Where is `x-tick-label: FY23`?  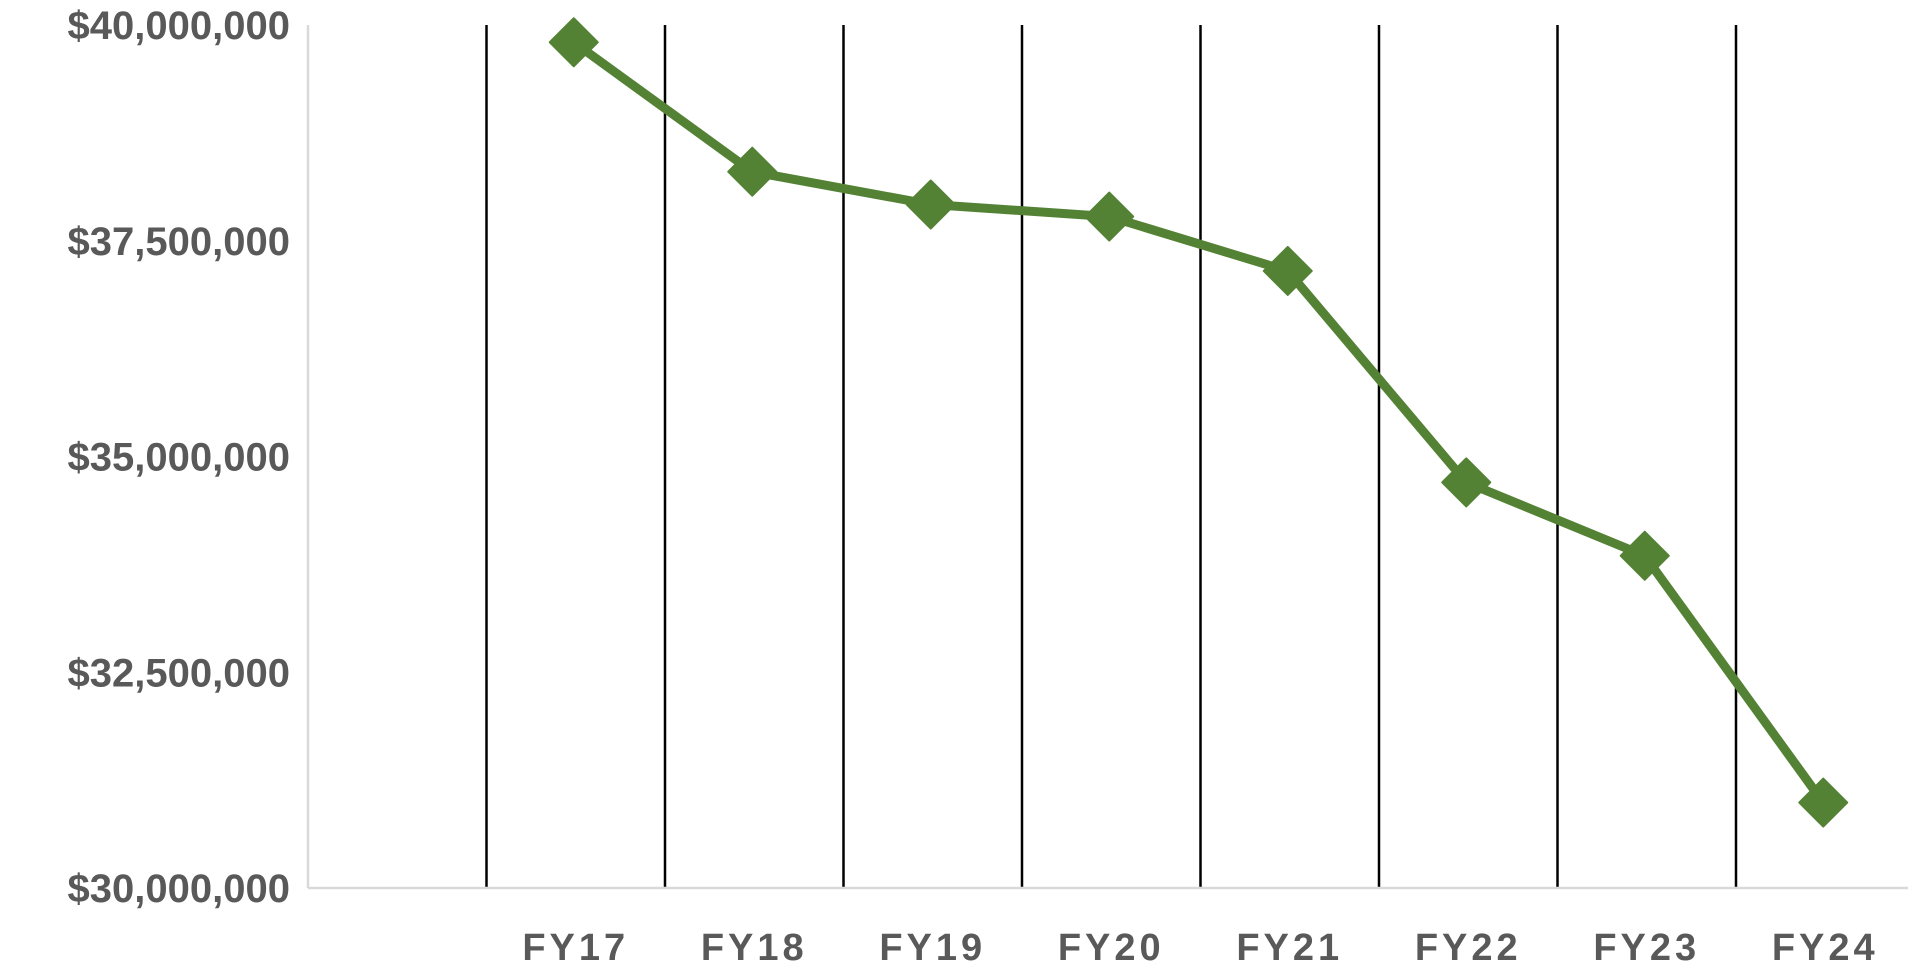
x-tick-label: FY23 is located at coordinates (1646, 947).